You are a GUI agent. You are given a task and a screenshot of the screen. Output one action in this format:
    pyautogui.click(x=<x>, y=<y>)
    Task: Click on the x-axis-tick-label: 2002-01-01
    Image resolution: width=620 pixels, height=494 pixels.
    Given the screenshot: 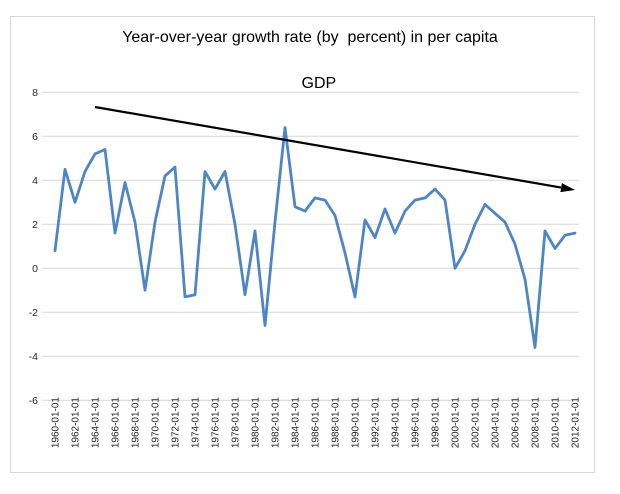 What is the action you would take?
    pyautogui.click(x=476, y=423)
    